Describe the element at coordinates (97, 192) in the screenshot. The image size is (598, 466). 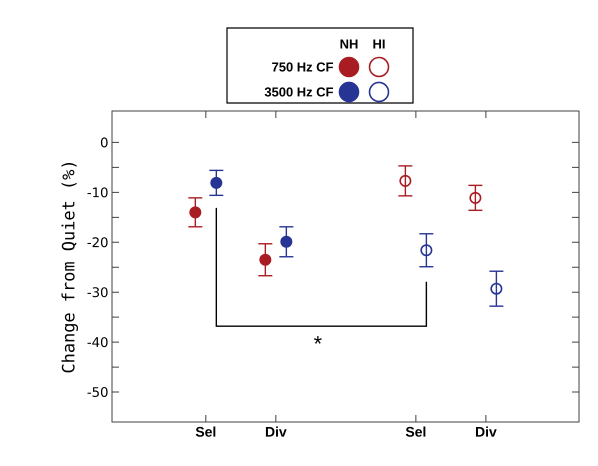
I see `y-tick-label: -10` at that location.